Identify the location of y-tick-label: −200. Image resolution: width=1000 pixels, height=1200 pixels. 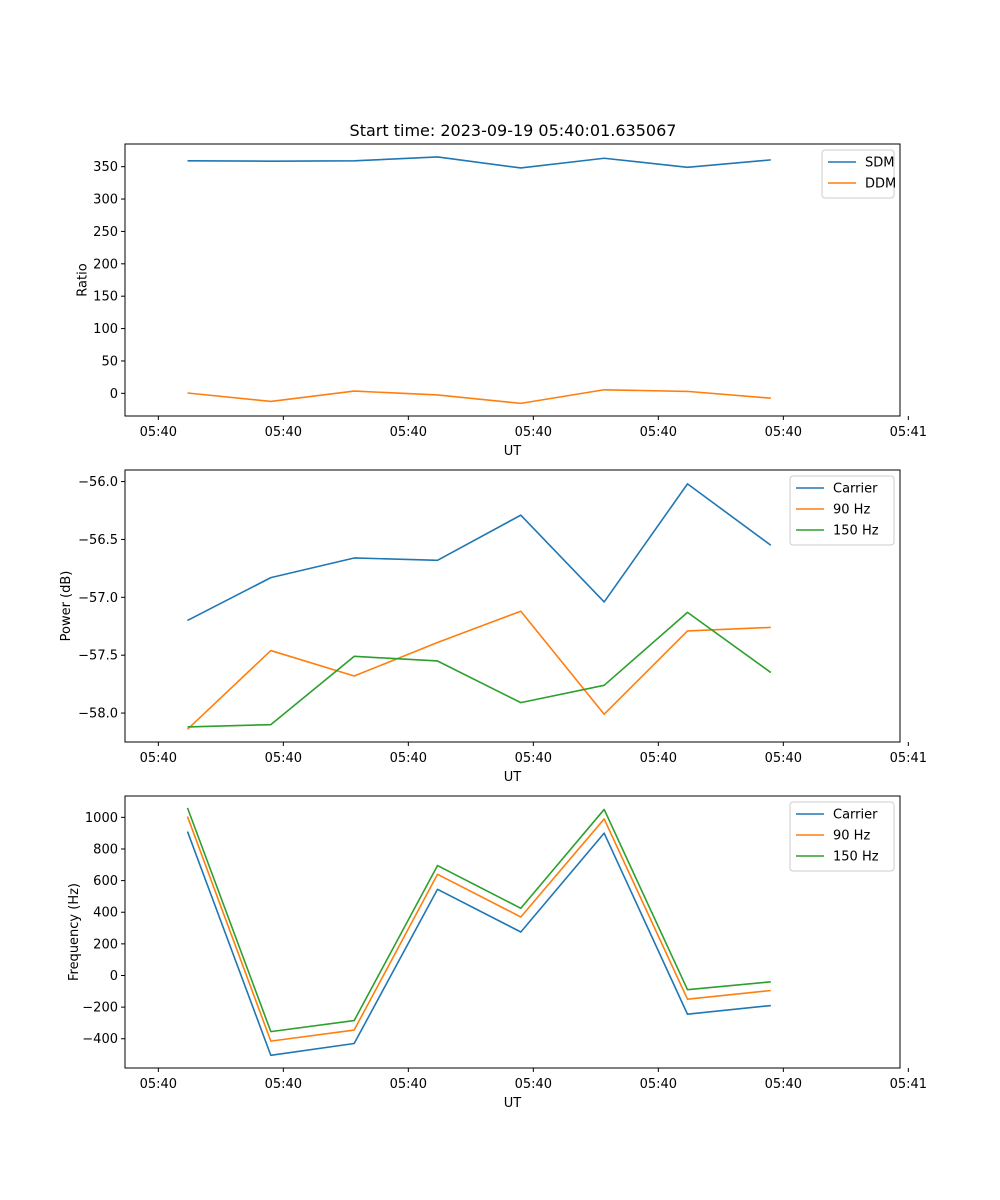
(100, 1008).